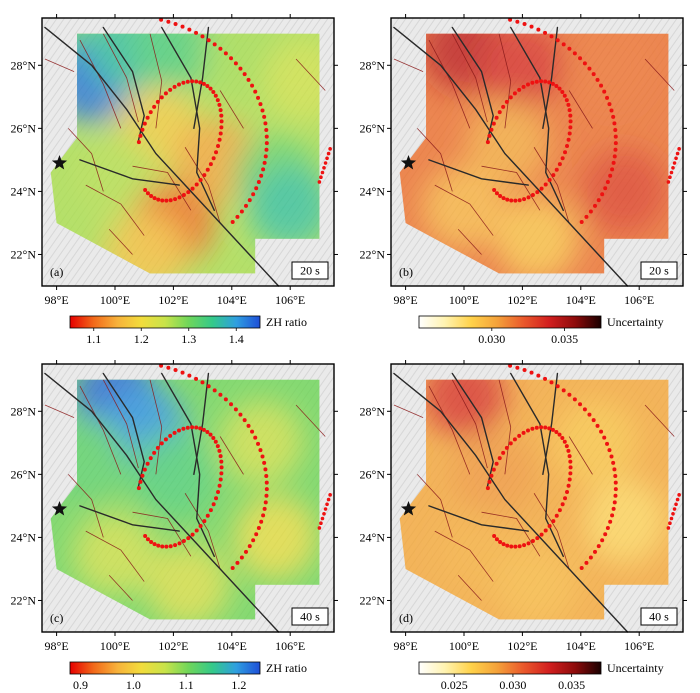 This screenshot has width=700, height=693. Describe the element at coordinates (115, 646) in the screenshot. I see `x-tick-label: 100°E` at that location.